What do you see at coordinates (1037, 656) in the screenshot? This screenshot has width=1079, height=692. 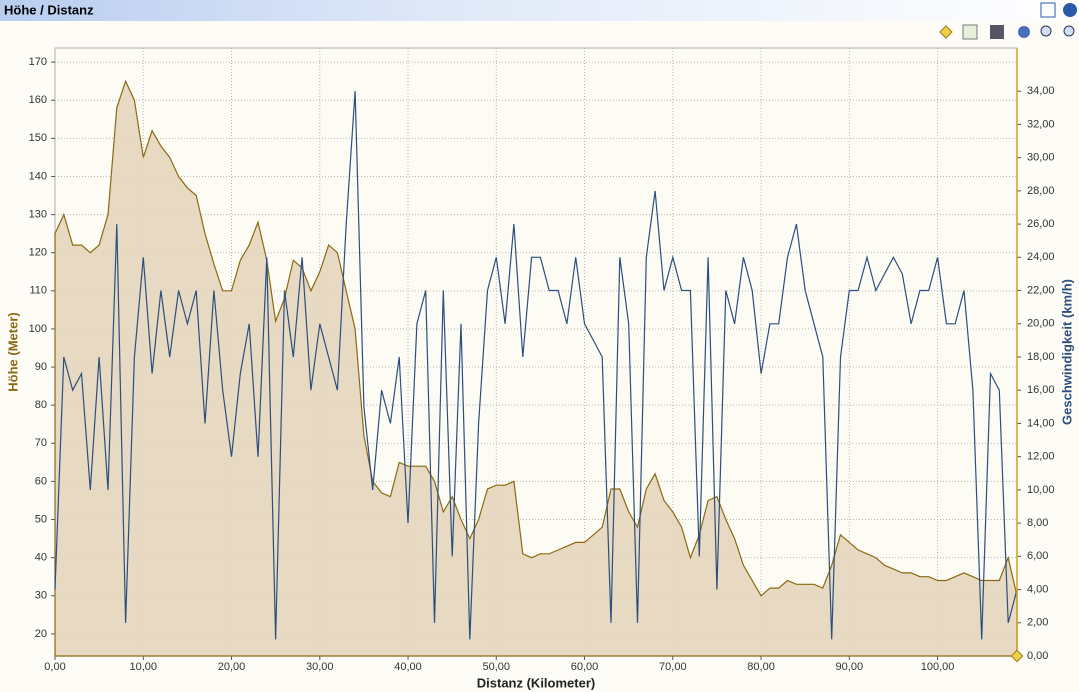 I see `y2-tick-label: 0,00` at bounding box center [1037, 656].